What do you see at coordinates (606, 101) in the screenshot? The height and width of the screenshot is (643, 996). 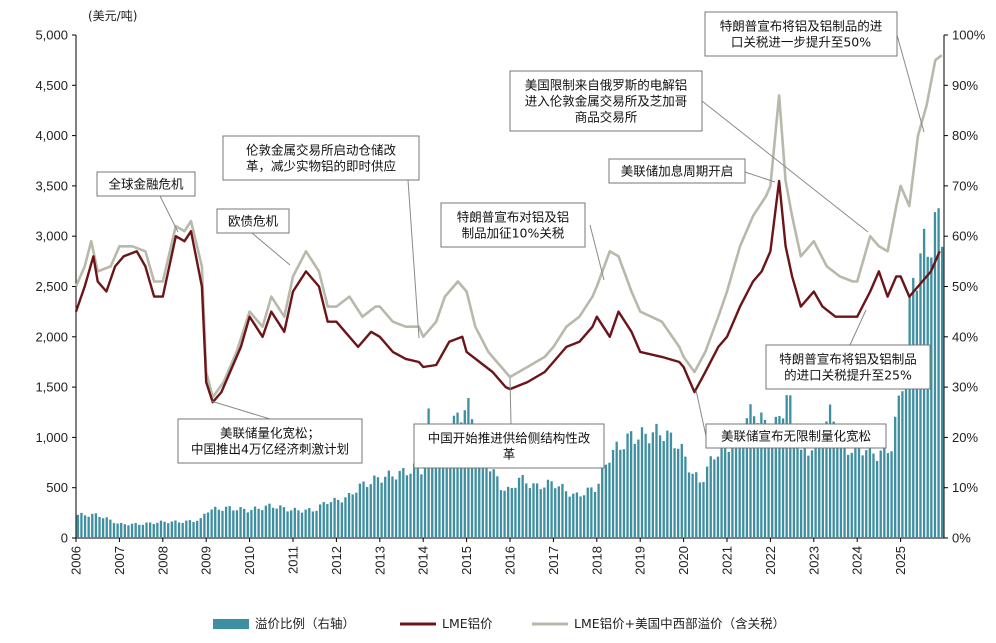 I see `annotation-text: 进入伦敦金属交易所及芝加哥` at bounding box center [606, 101].